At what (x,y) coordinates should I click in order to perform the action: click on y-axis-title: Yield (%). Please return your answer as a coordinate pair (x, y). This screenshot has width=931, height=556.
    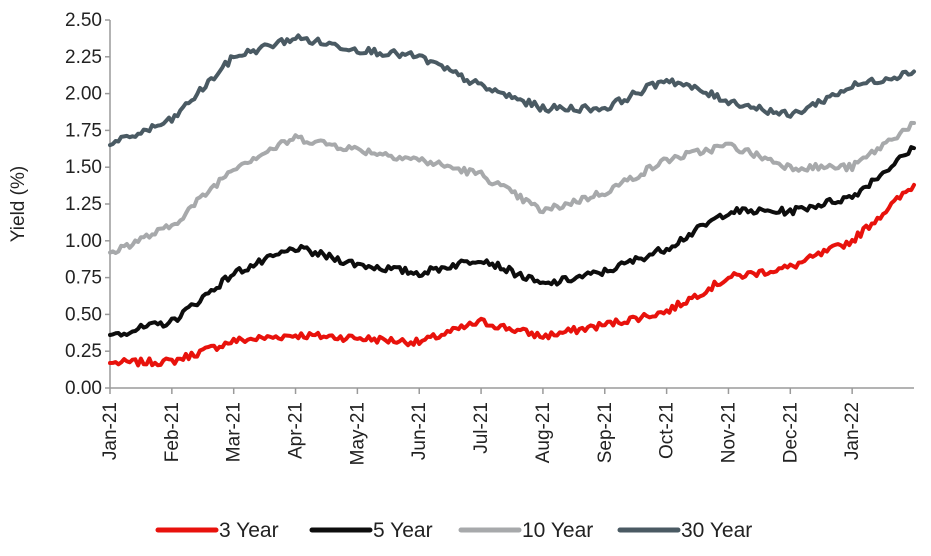
    Looking at the image, I should click on (18, 204).